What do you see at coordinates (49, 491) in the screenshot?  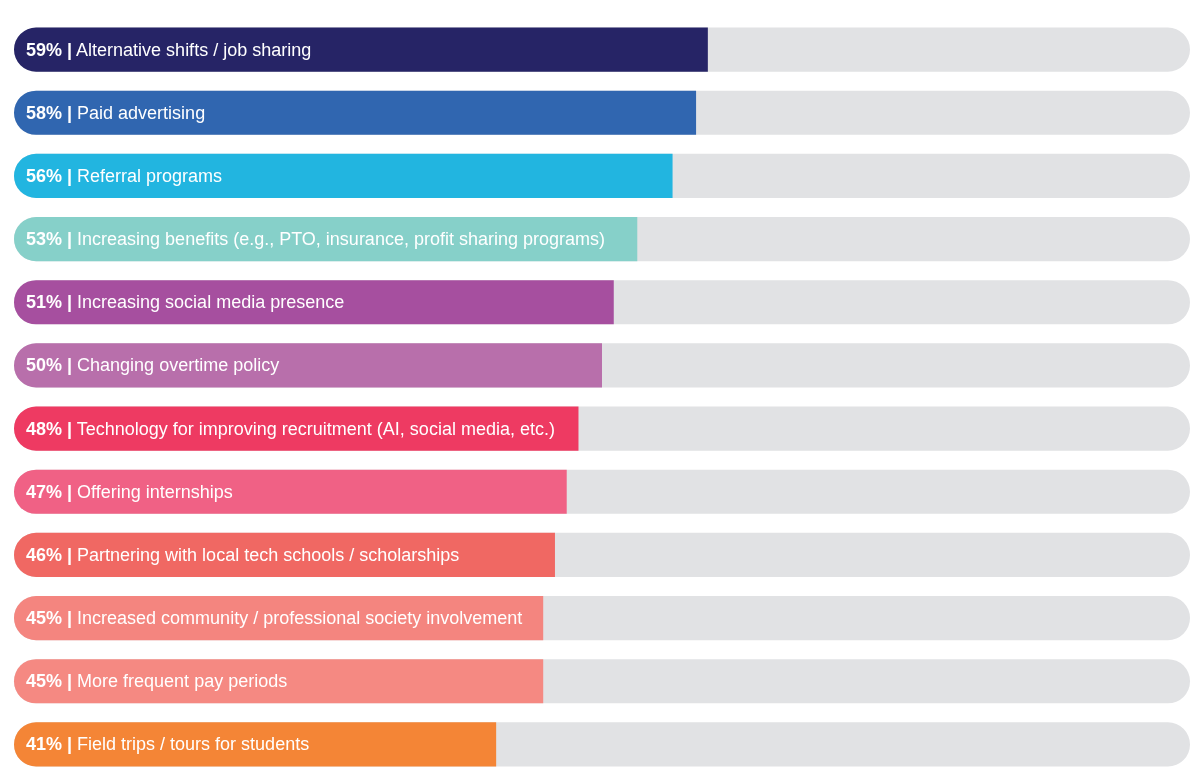 I see `data-label: 47% |` at bounding box center [49, 491].